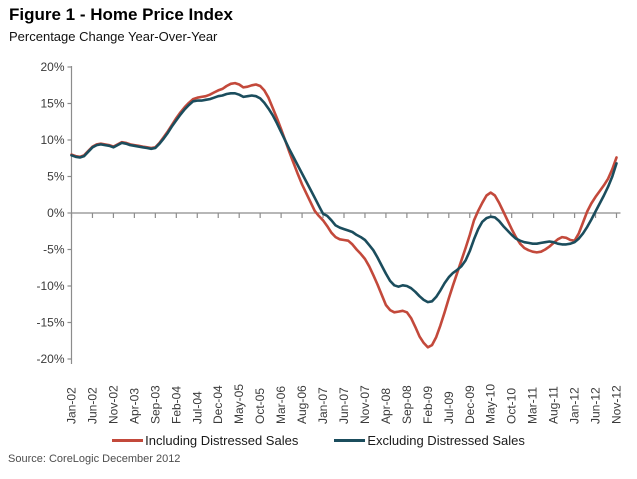  I want to click on x-axis-tick-label: Jun-02, so click(92, 405).